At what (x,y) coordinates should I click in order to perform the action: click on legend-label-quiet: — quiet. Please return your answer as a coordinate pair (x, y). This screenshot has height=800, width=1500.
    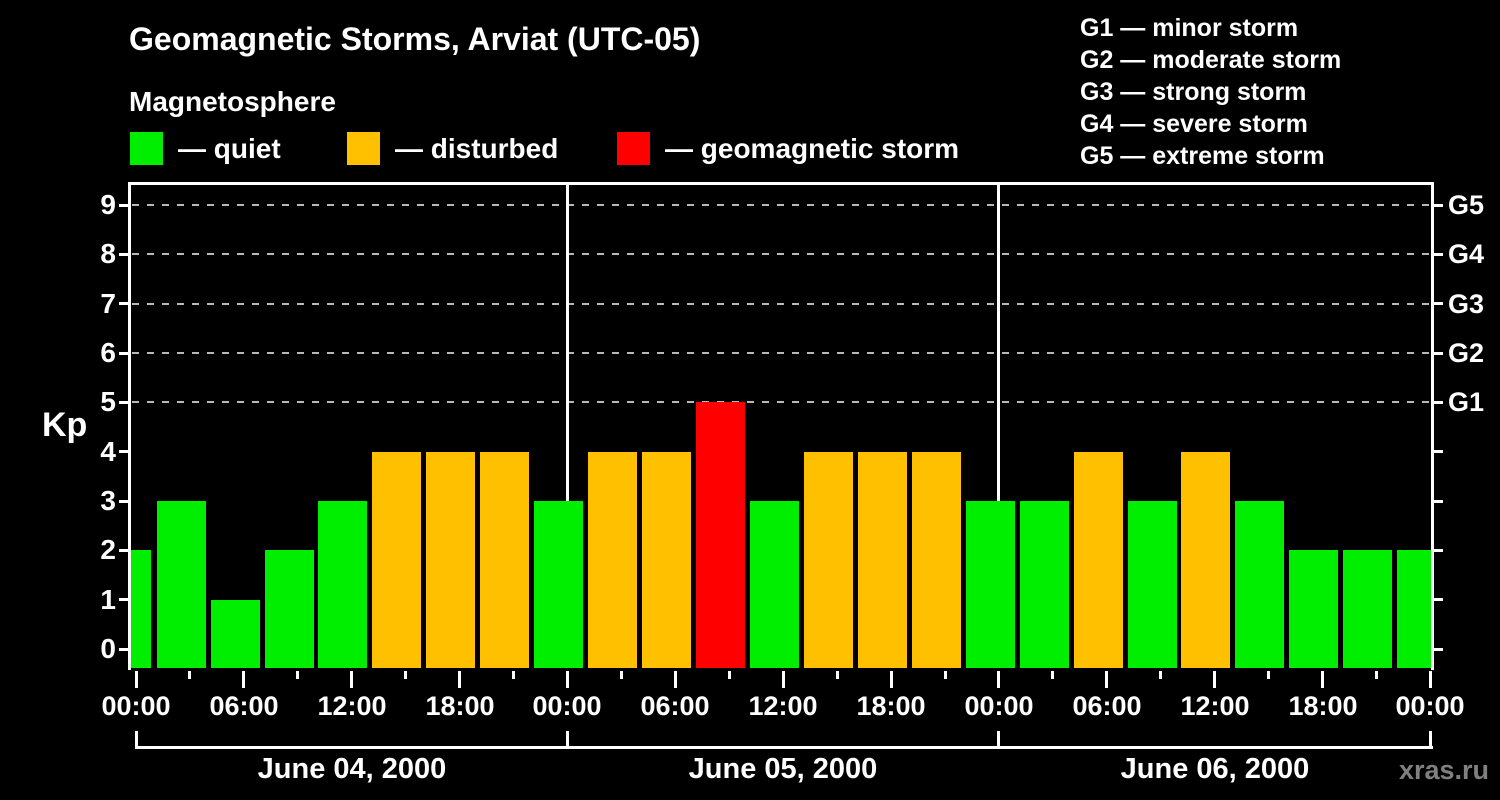
    Looking at the image, I should click on (229, 148).